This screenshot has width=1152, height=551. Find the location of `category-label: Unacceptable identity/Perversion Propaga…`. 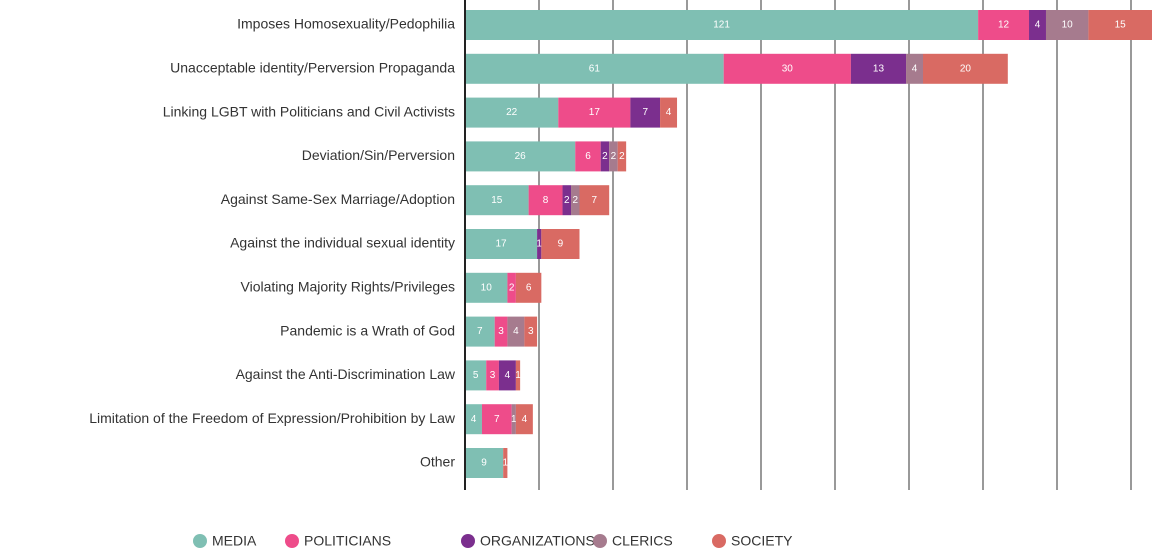

category-label: Unacceptable identity/Perversion Propaga… is located at coordinates (312, 68).